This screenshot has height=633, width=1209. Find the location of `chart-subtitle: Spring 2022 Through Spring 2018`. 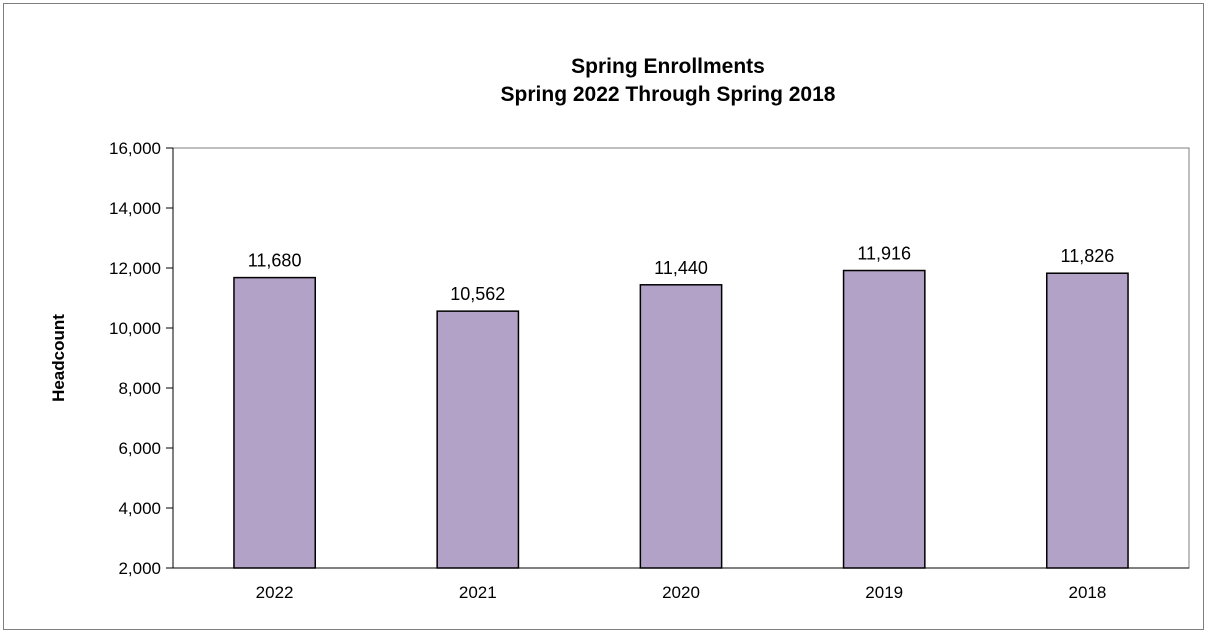

chart-subtitle: Spring 2022 Through Spring 2018 is located at coordinates (668, 94).